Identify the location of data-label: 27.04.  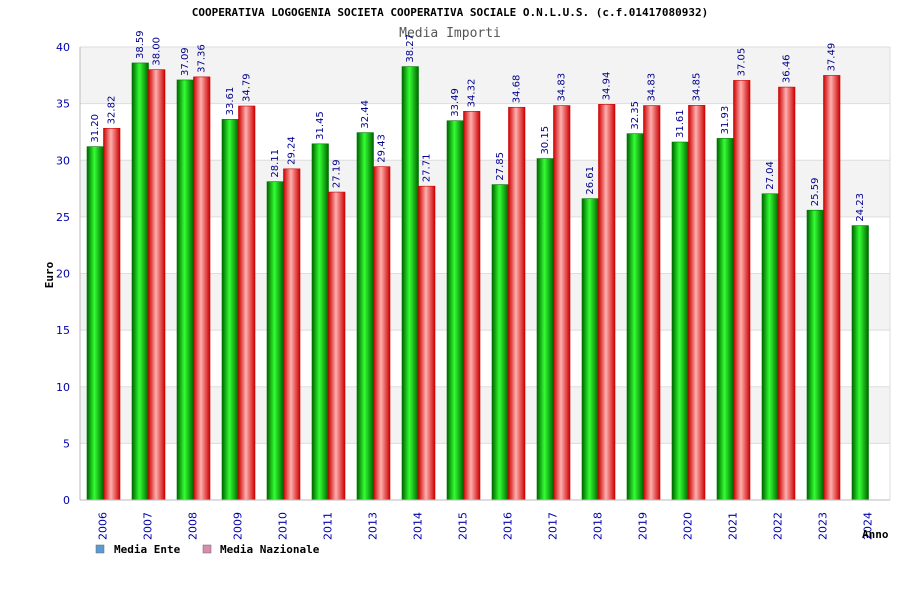
(770, 175).